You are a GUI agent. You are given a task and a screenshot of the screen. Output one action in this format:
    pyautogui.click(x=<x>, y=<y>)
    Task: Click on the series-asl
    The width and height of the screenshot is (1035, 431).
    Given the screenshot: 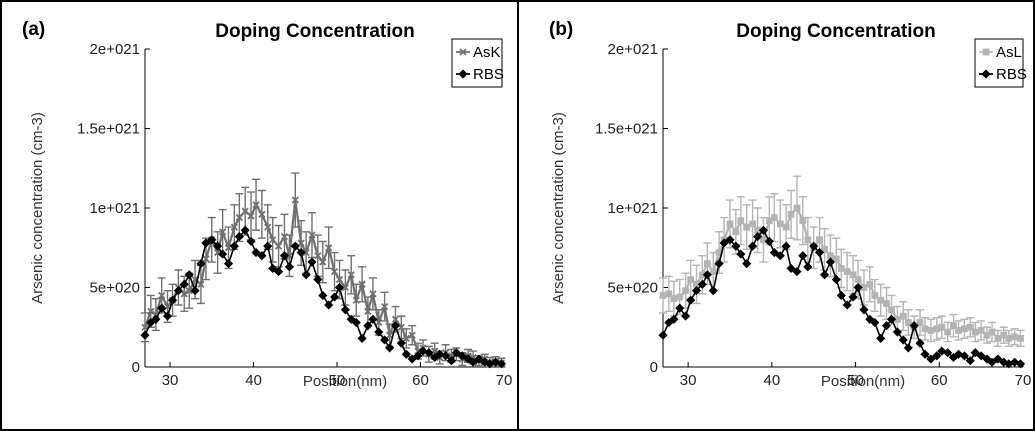 What is the action you would take?
    pyautogui.click(x=842, y=261)
    